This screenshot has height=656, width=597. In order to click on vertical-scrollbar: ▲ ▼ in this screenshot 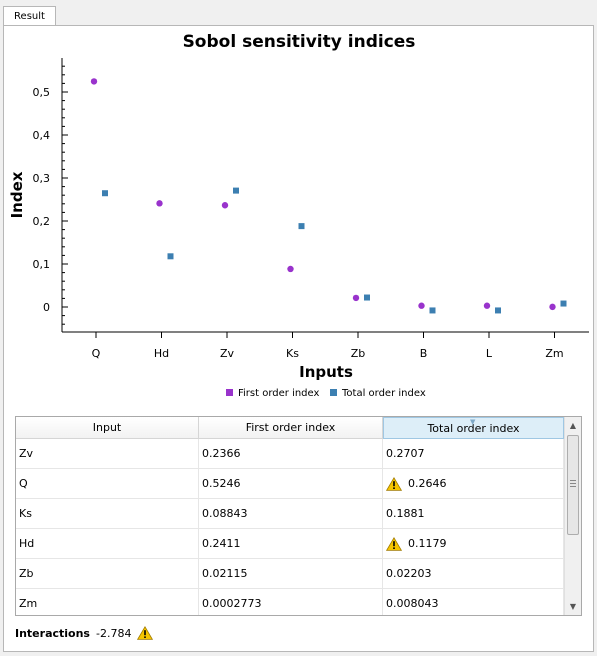, I will do `click(572, 516)`.